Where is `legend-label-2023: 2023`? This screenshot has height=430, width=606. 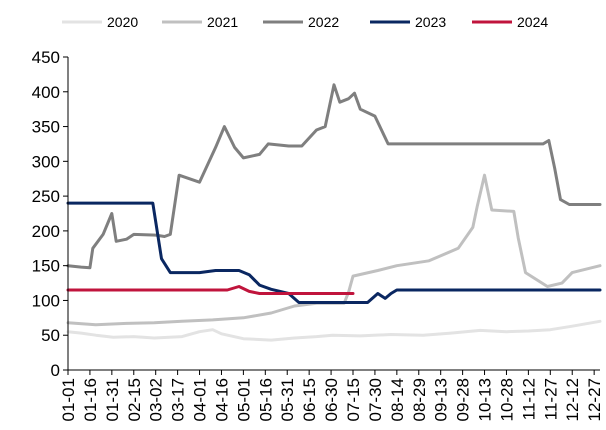
legend-label-2023: 2023 is located at coordinates (430, 22).